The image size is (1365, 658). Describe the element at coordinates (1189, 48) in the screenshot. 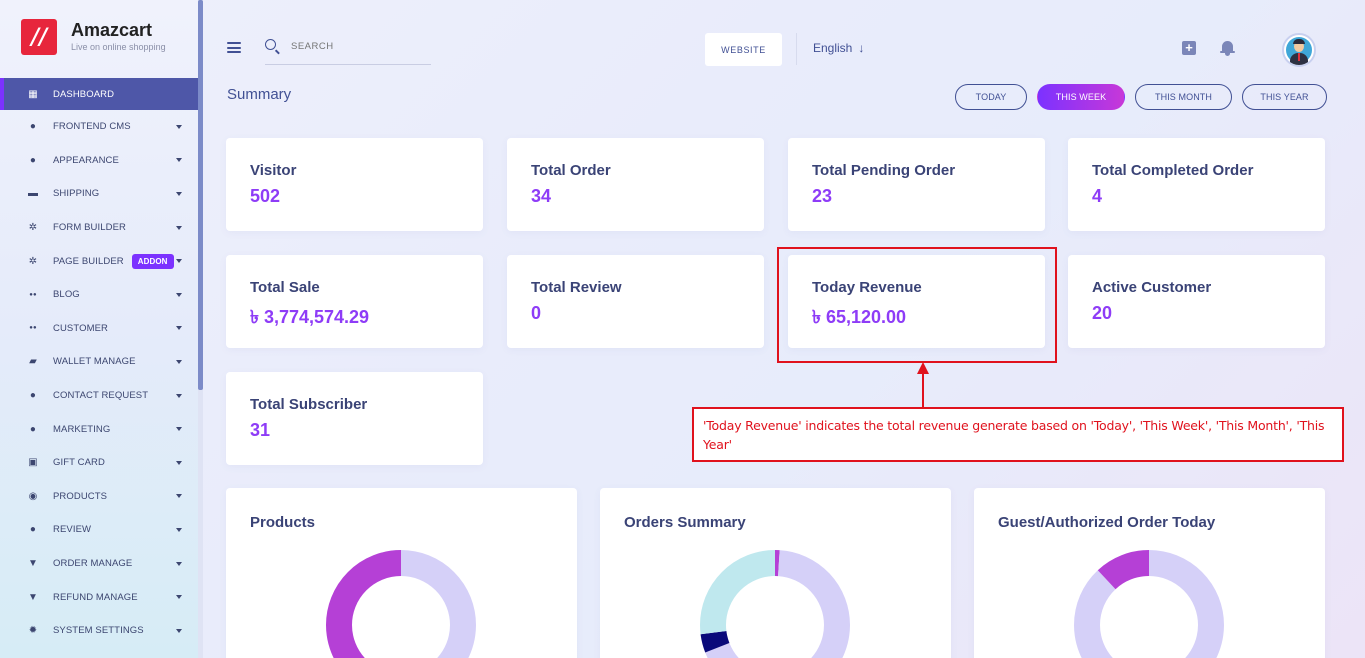

I see `plus-square-icon: +` at that location.